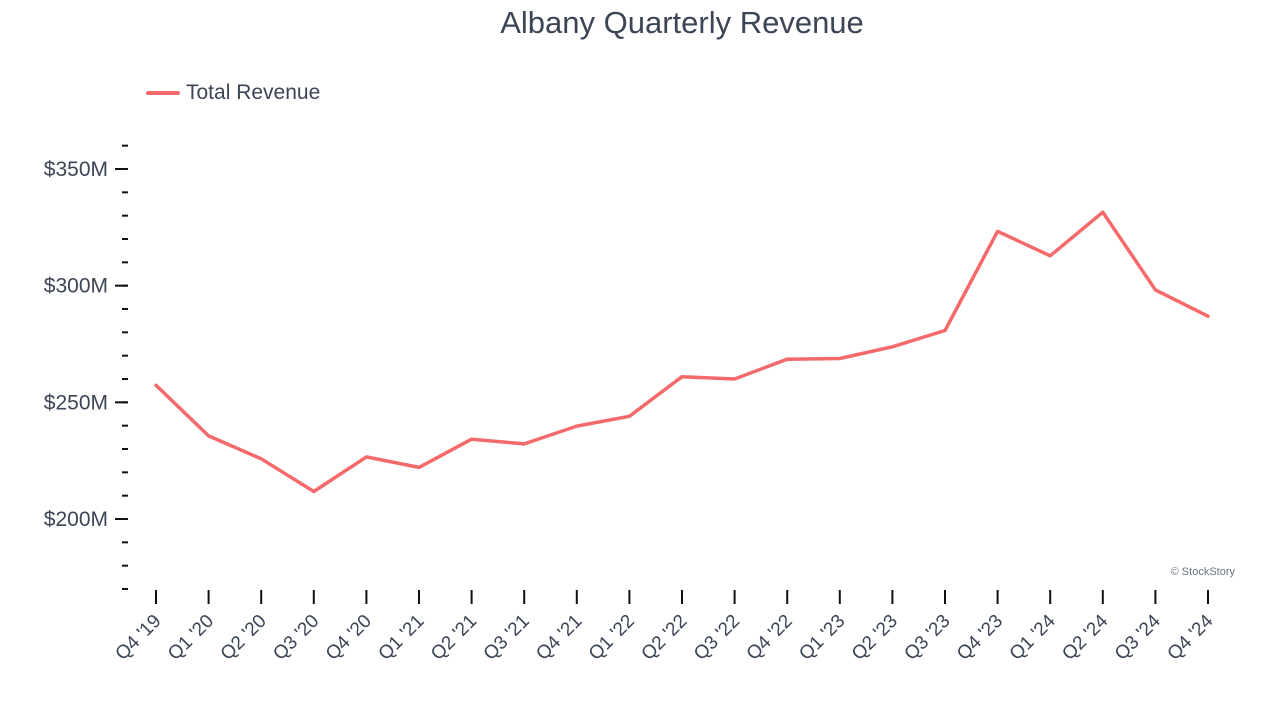 The image size is (1280, 720). What do you see at coordinates (253, 92) in the screenshot?
I see `legend-label: Total Revenue` at bounding box center [253, 92].